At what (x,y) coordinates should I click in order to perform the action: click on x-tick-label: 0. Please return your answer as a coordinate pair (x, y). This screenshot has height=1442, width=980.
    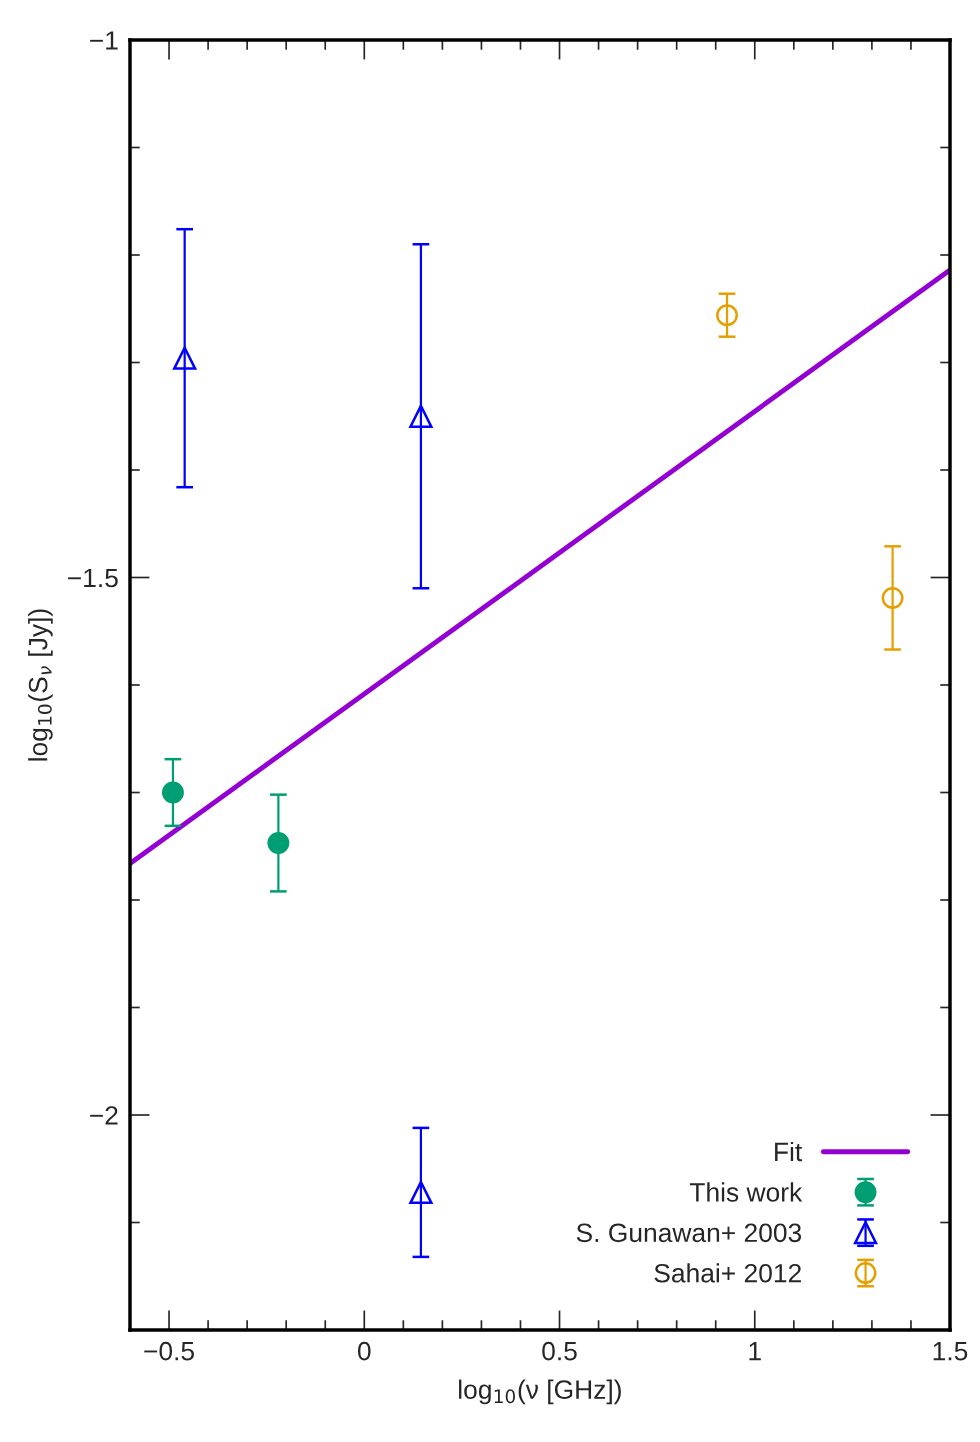
    Looking at the image, I should click on (364, 1351).